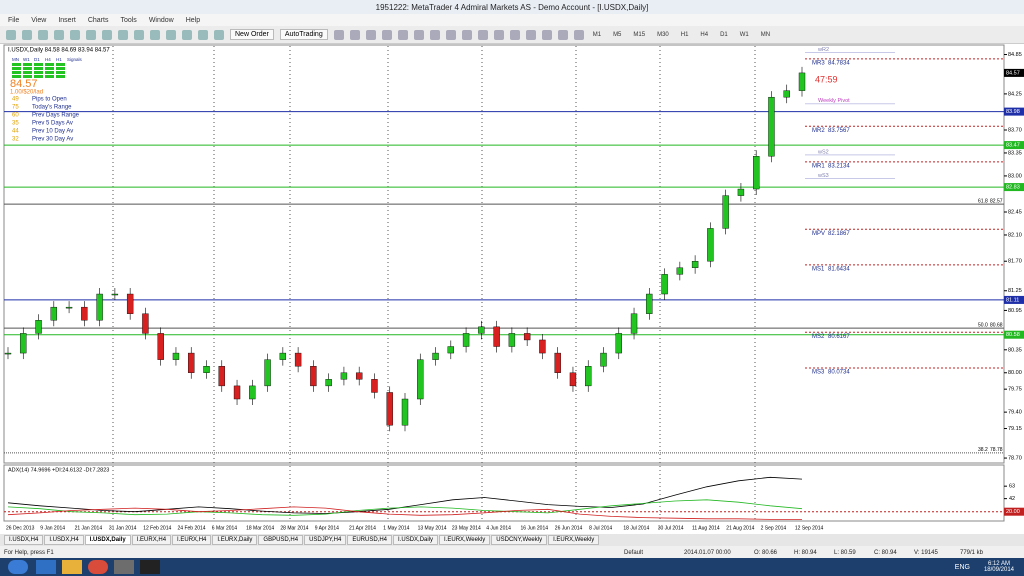  I want to click on timeframe-button: M1, so click(597, 34).